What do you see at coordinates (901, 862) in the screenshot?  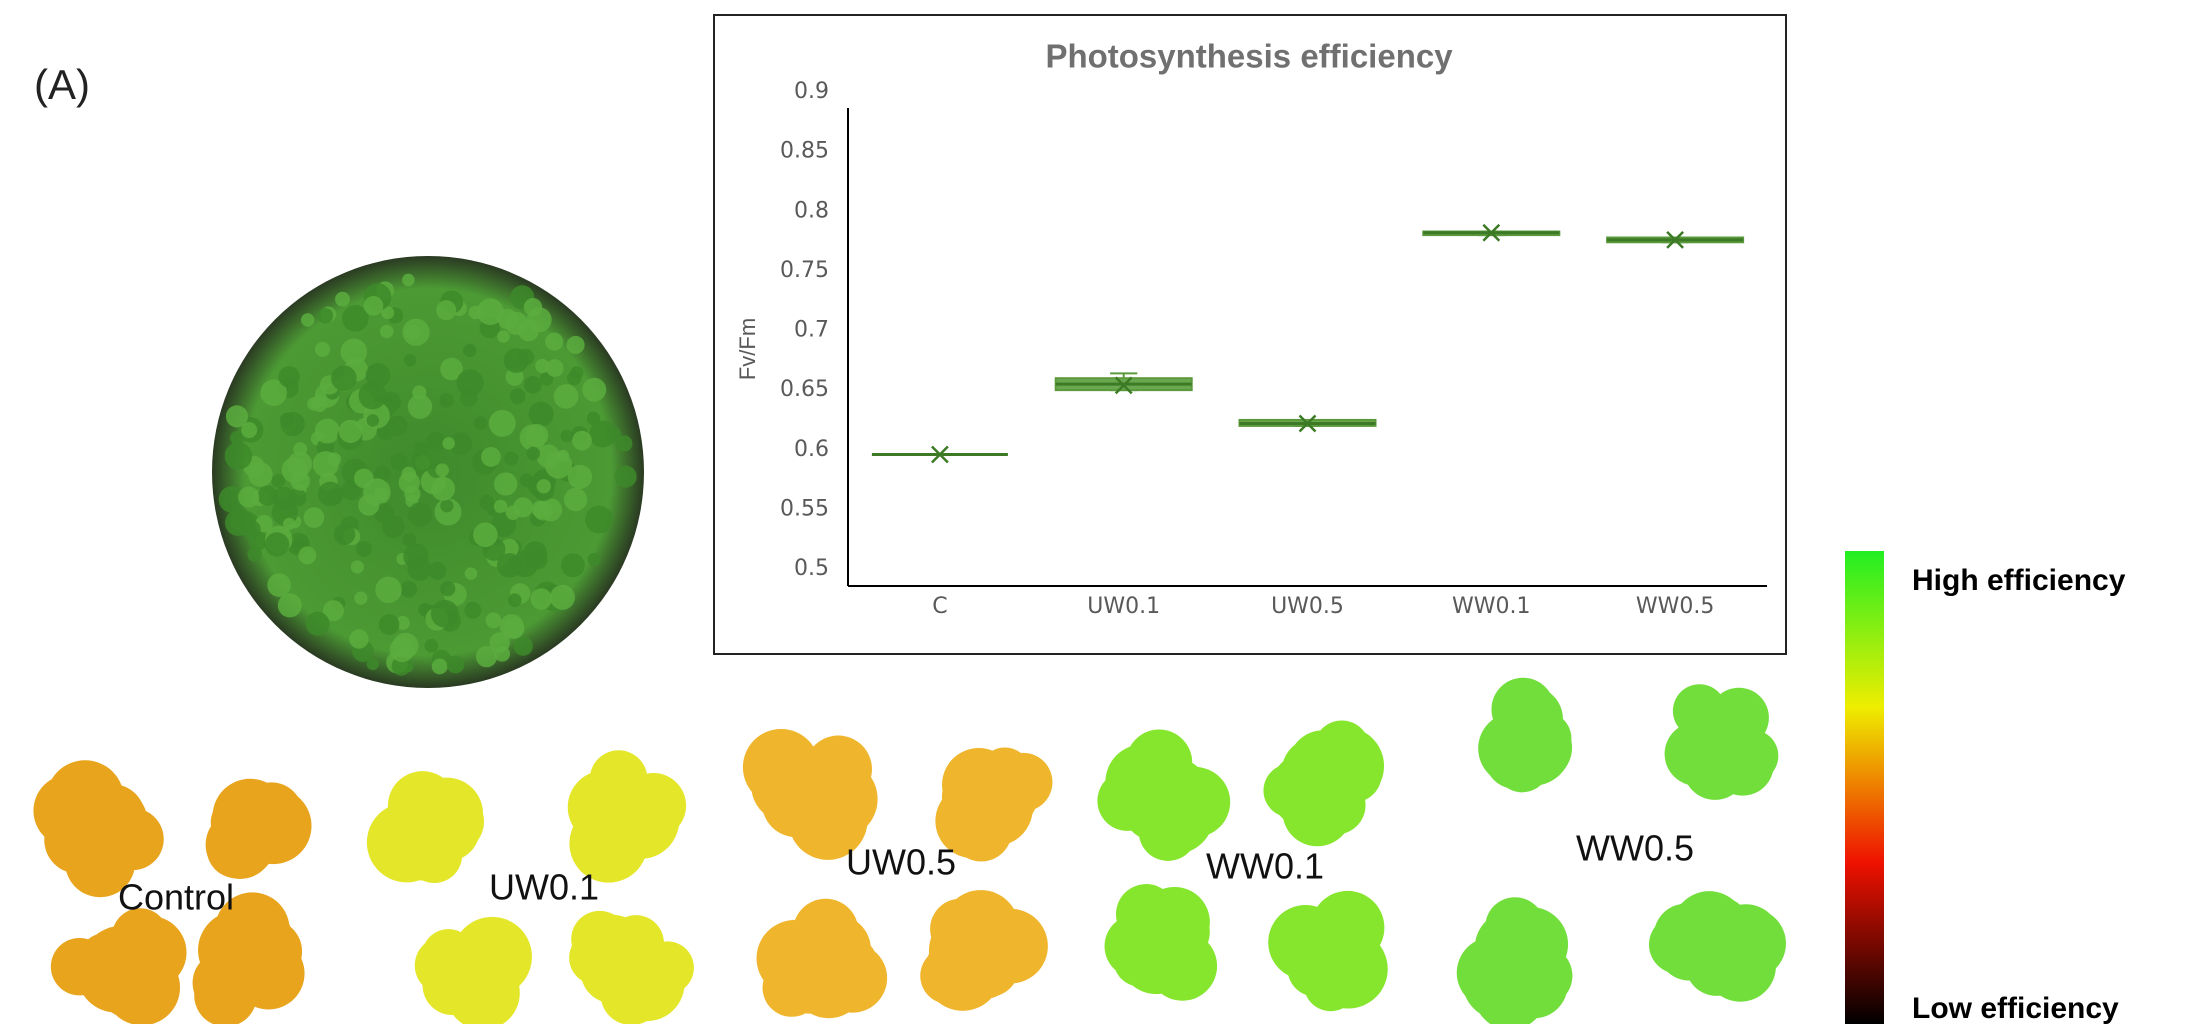 I see `thermal-label: UW0.5` at bounding box center [901, 862].